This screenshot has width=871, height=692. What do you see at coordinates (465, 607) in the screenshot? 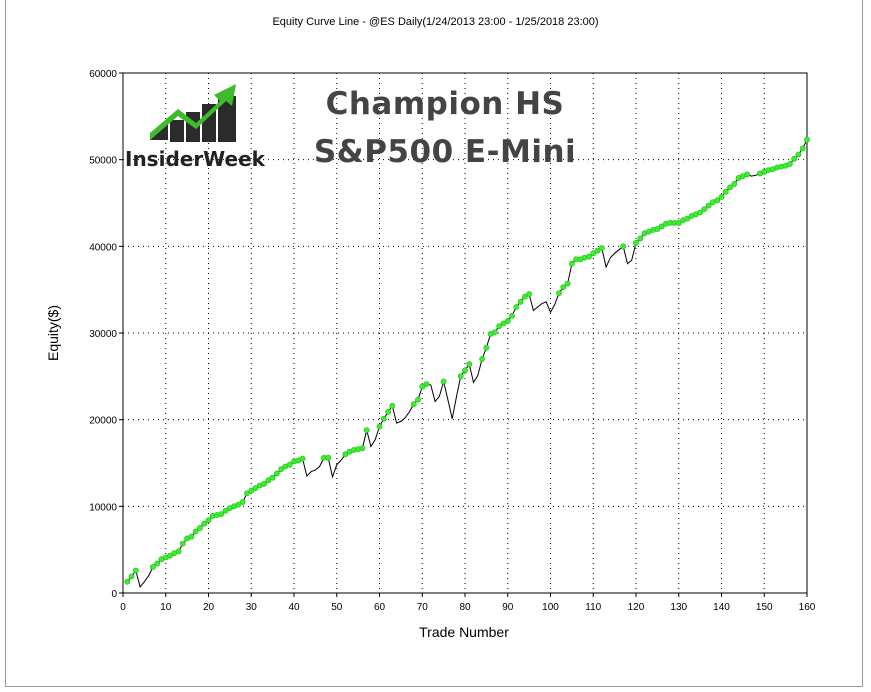
I see `x-tick-label: 80` at bounding box center [465, 607].